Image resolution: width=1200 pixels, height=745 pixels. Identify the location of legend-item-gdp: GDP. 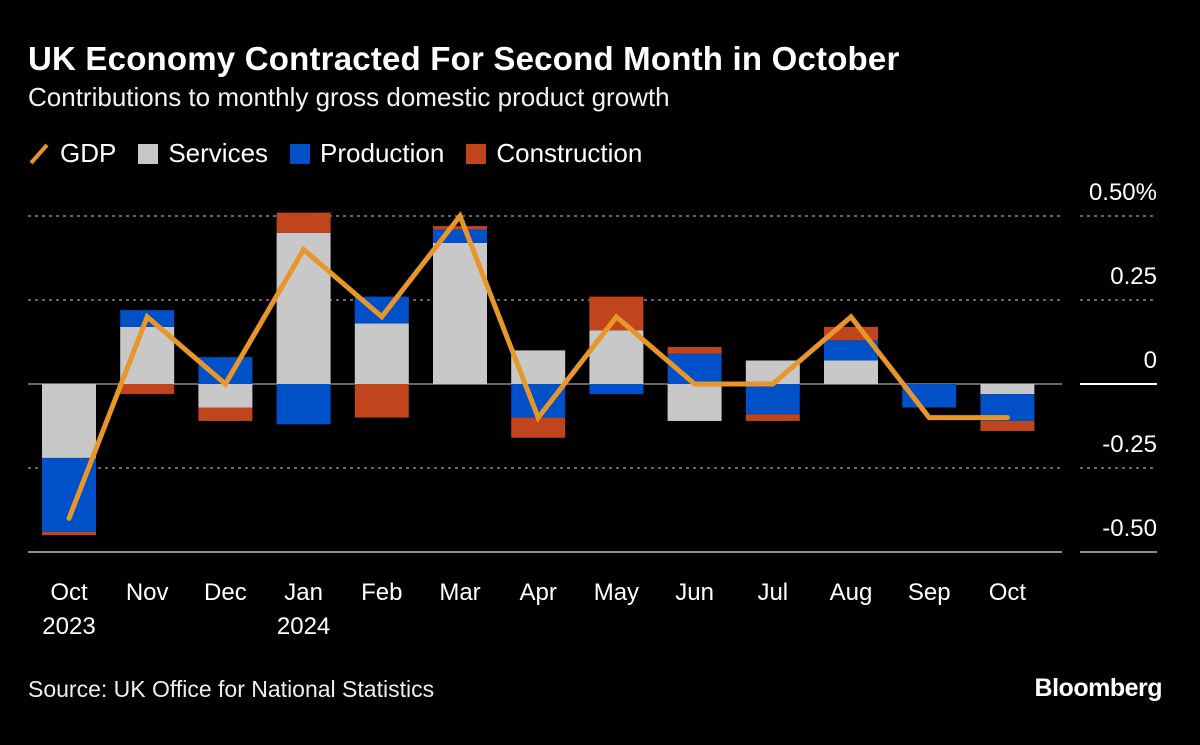
(72, 153).